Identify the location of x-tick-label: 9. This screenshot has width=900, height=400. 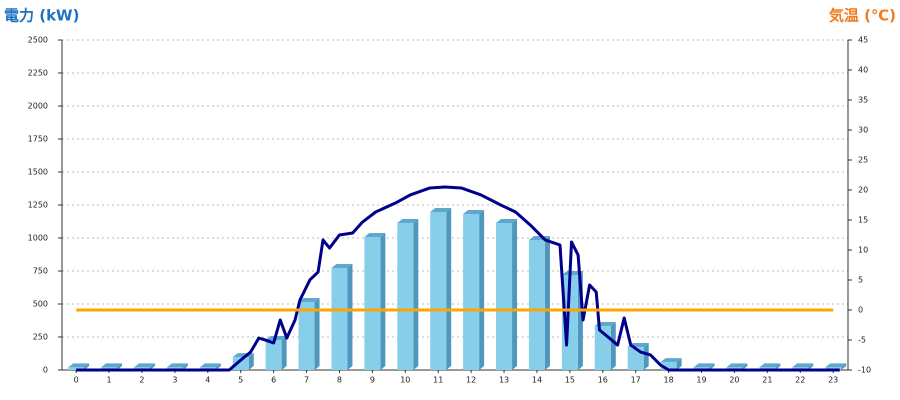
(372, 380).